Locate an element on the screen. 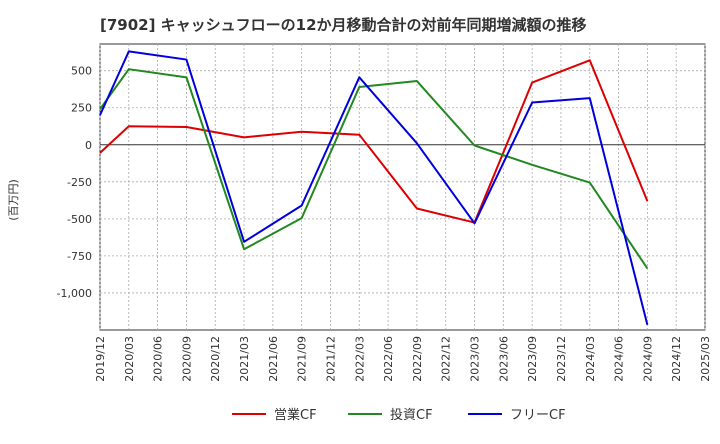  legend-label: 投資CF is located at coordinates (411, 415).